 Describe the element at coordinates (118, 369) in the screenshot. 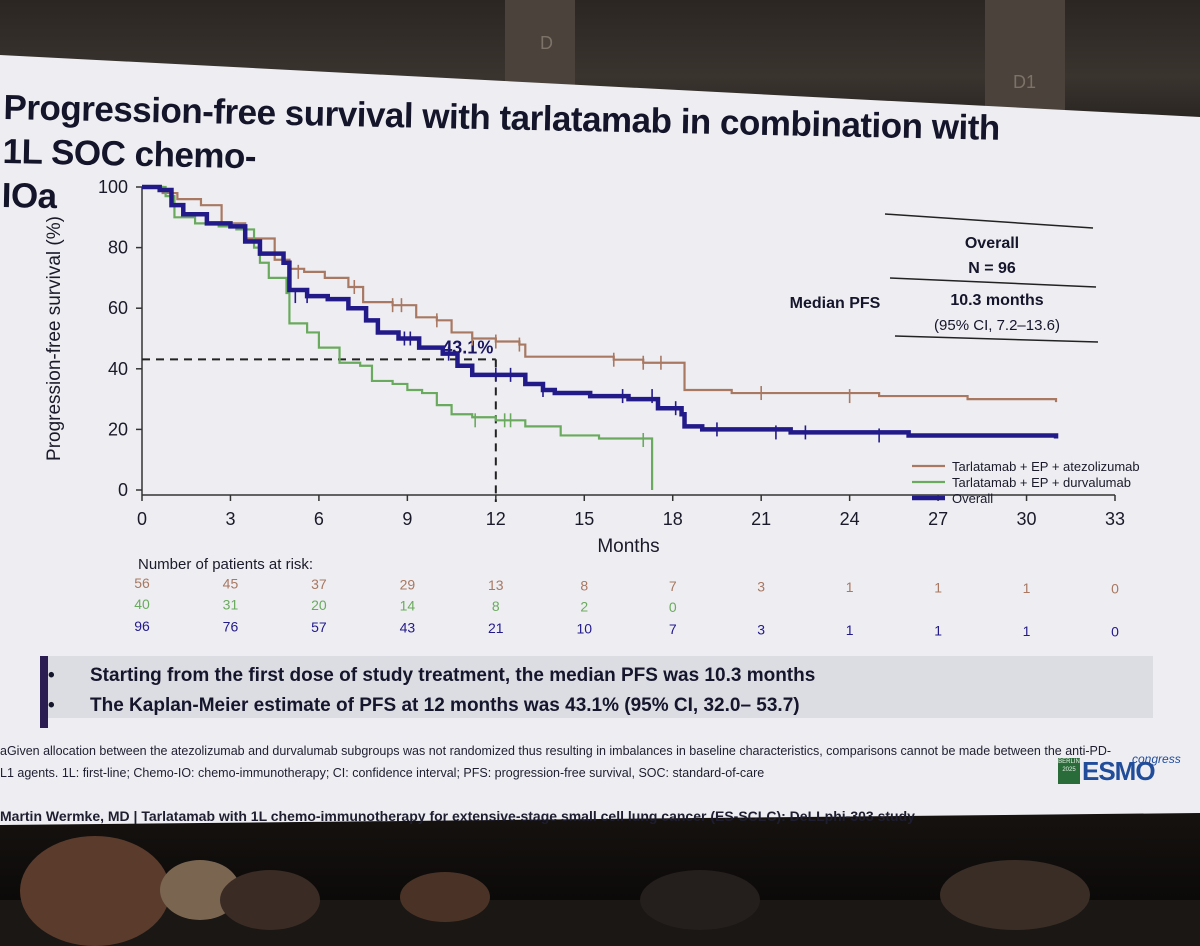

I see `y-tick-label: 40` at that location.